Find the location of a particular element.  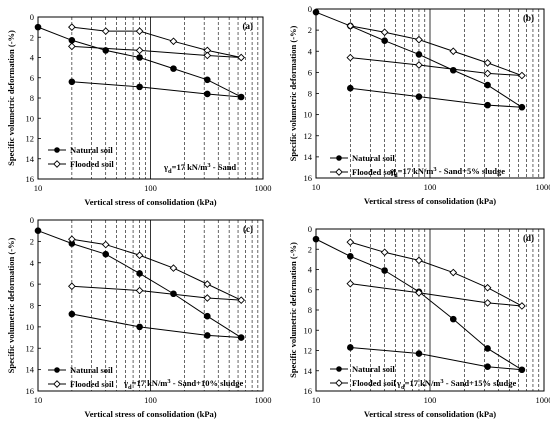

material-note-tail: - Sand+10% sludge is located at coordinates (207, 383).